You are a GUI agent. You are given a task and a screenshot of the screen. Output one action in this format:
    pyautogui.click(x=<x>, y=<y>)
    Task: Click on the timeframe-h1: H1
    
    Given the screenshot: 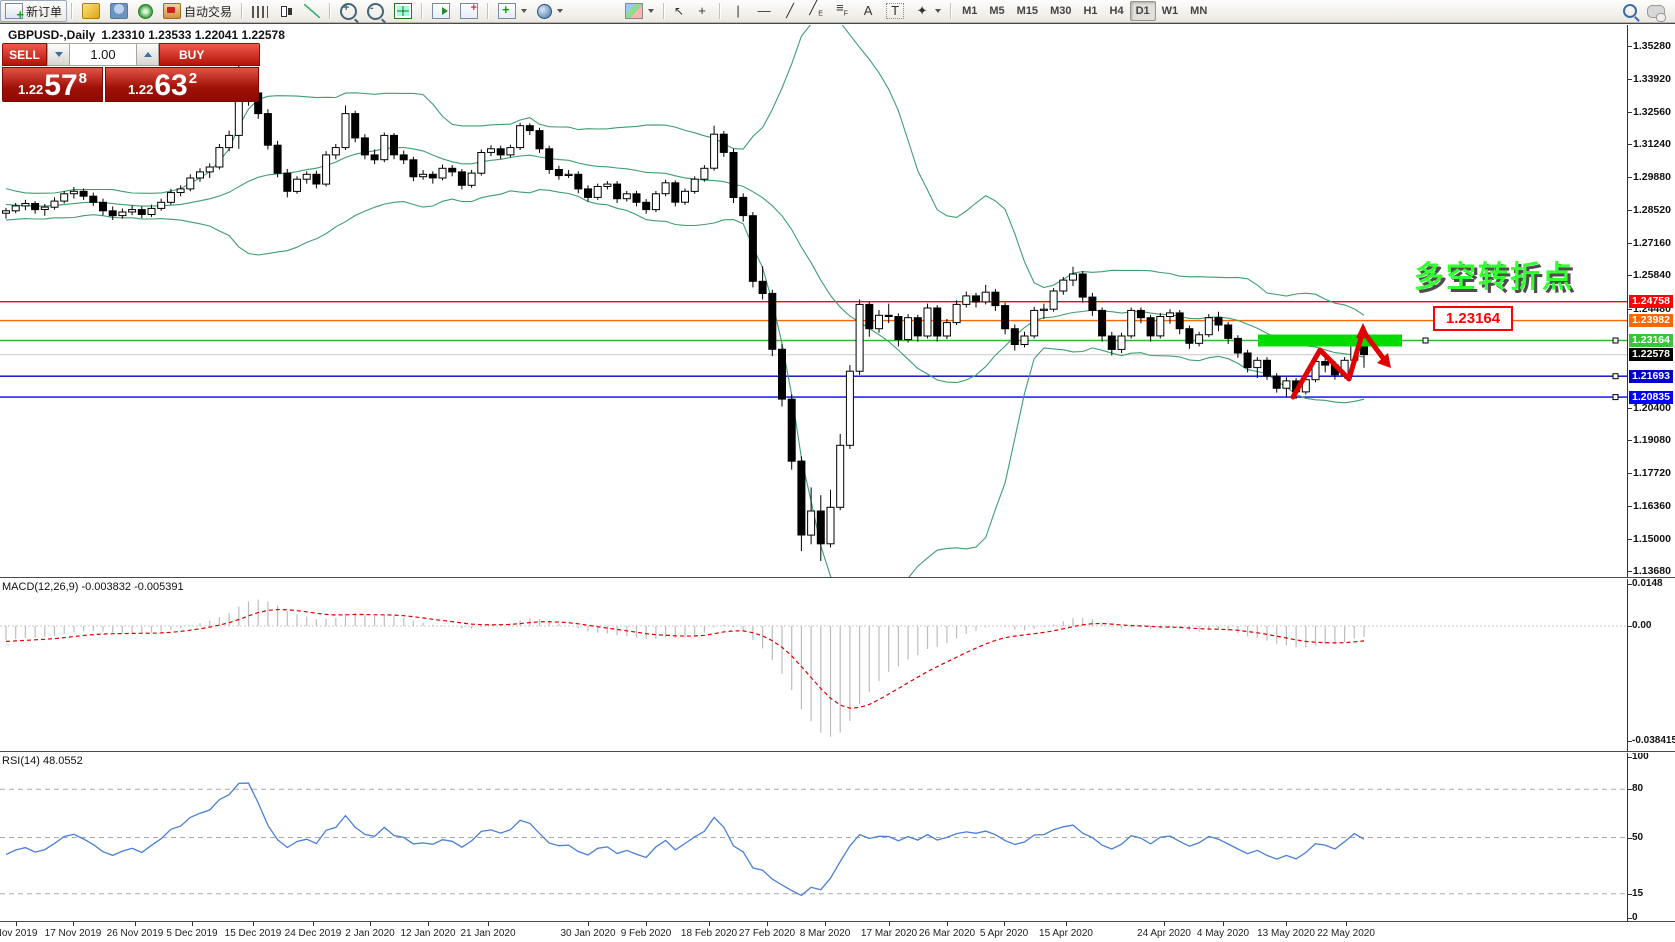 What is the action you would take?
    pyautogui.click(x=1090, y=11)
    